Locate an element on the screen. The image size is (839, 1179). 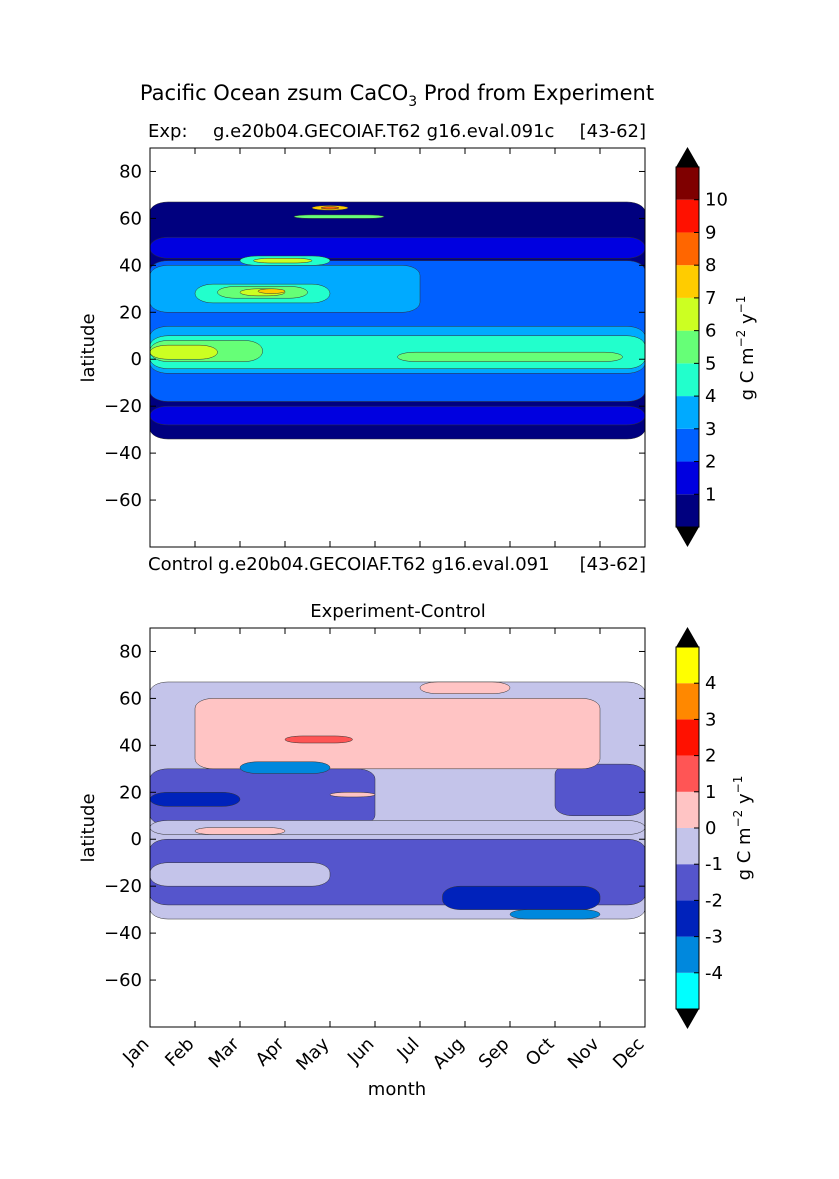
colorbar-tick-label: 5 is located at coordinates (710, 363).